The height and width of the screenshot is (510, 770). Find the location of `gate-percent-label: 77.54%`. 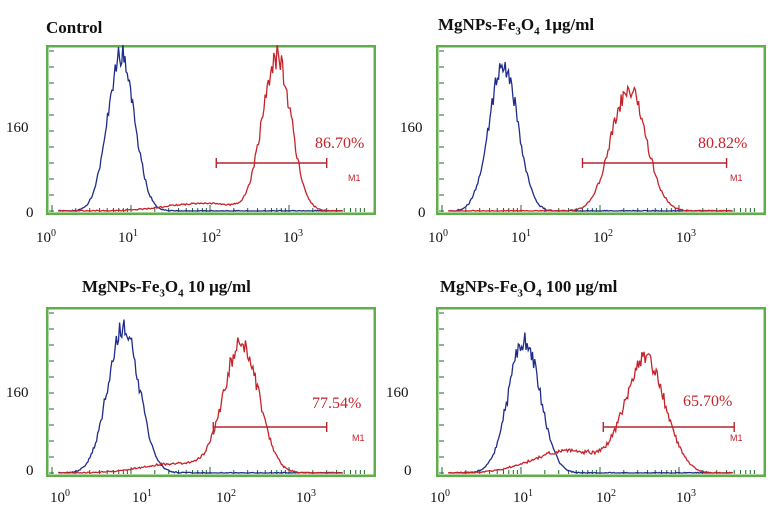

gate-percent-label: 77.54% is located at coordinates (337, 403).